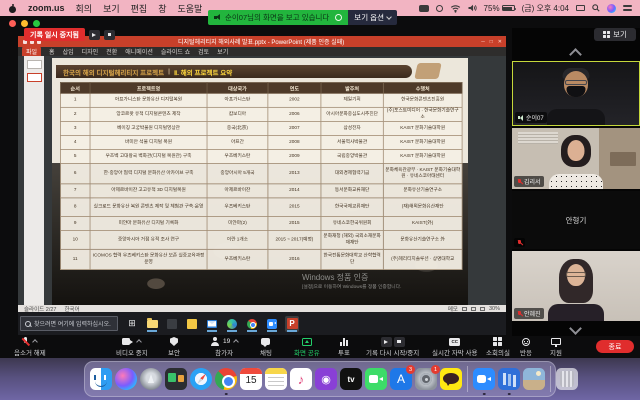 This screenshot has height=400, width=640. Describe the element at coordinates (615, 346) in the screenshot. I see `end-meeting-button: 종료` at that location.